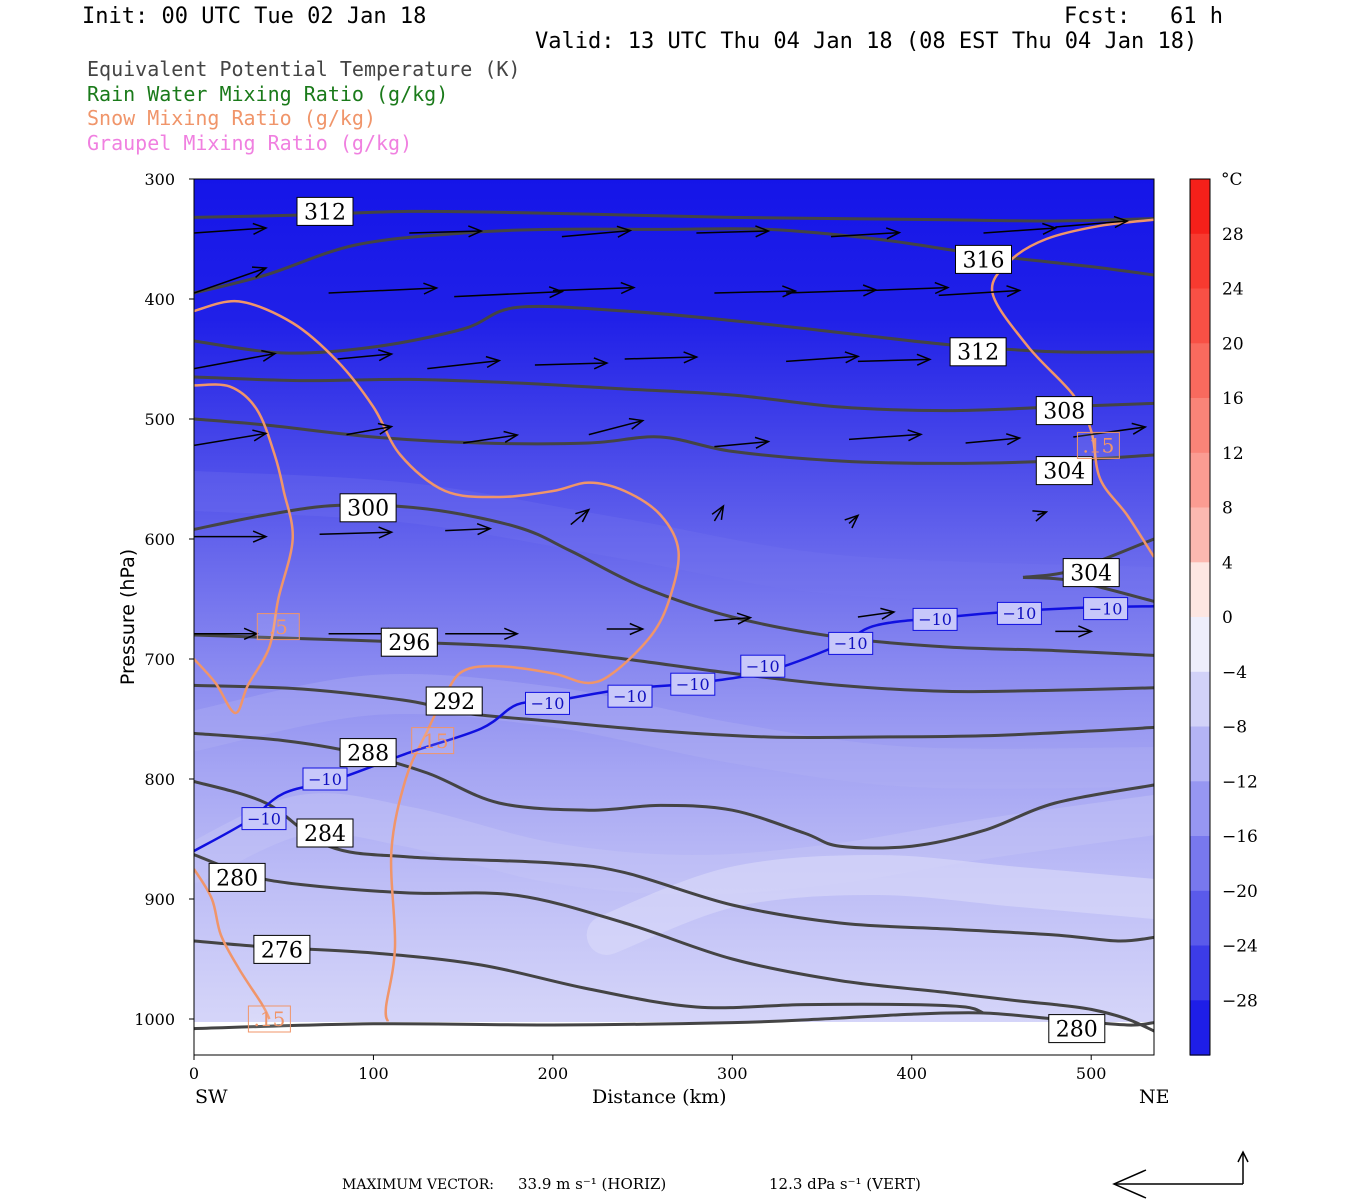 The height and width of the screenshot is (1200, 1350). I want to click on colorbar-tick-label: 16, so click(1233, 399).